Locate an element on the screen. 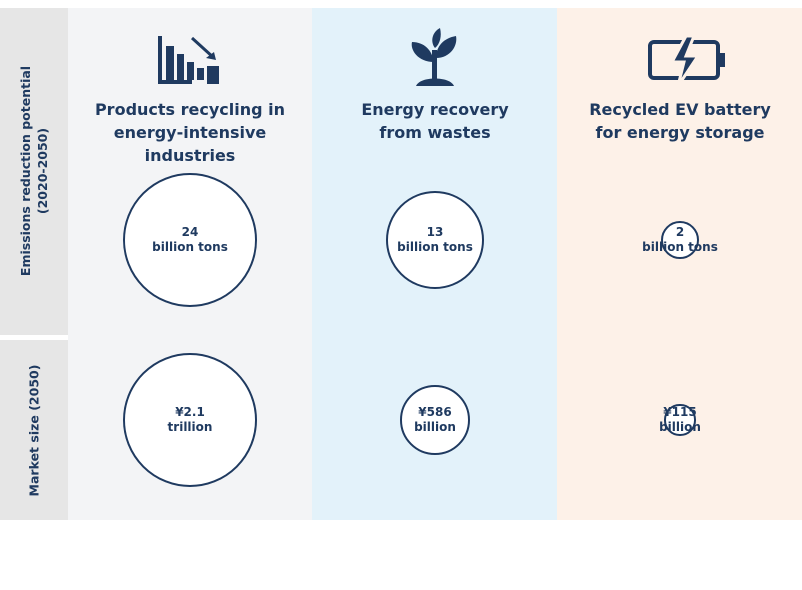  value-label: ¥2.1 trillion is located at coordinates (190, 419).